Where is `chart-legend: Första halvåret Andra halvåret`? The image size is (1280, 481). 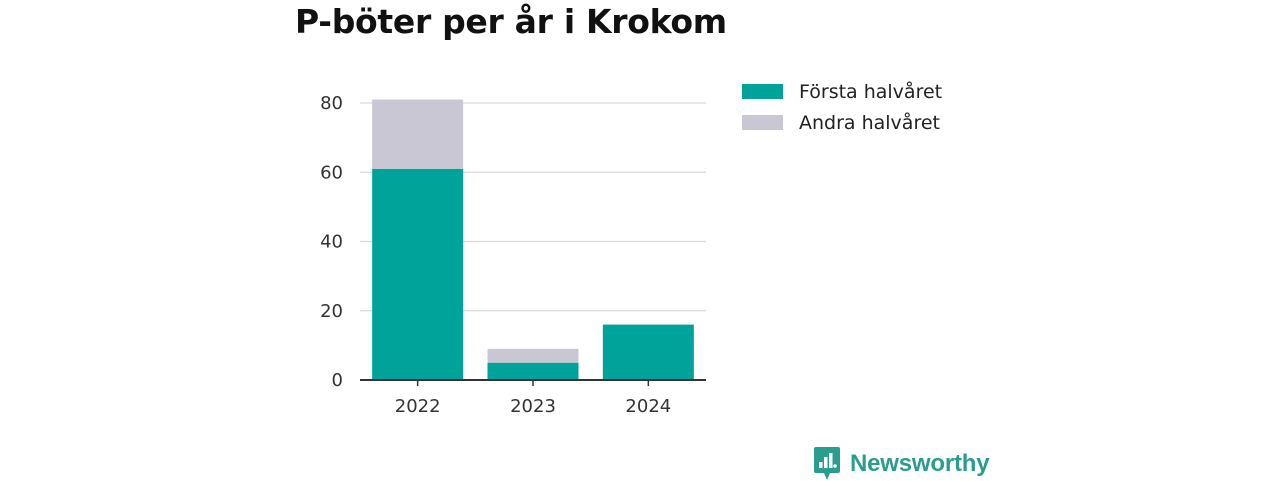
chart-legend: Första halvåret Andra halvåret is located at coordinates (842, 107).